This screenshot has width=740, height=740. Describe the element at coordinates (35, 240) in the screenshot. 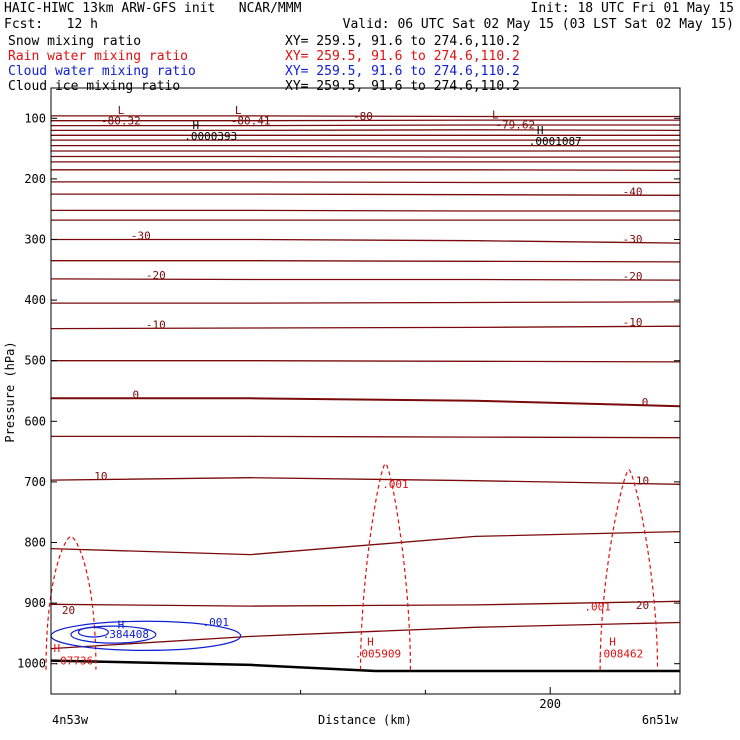

I see `y-tick-label-300: 300` at that location.